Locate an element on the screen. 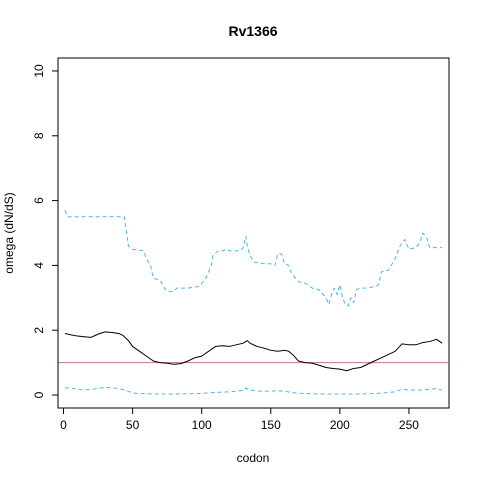 This screenshot has height=480, width=480. x-tick-label: 100 is located at coordinates (202, 425).